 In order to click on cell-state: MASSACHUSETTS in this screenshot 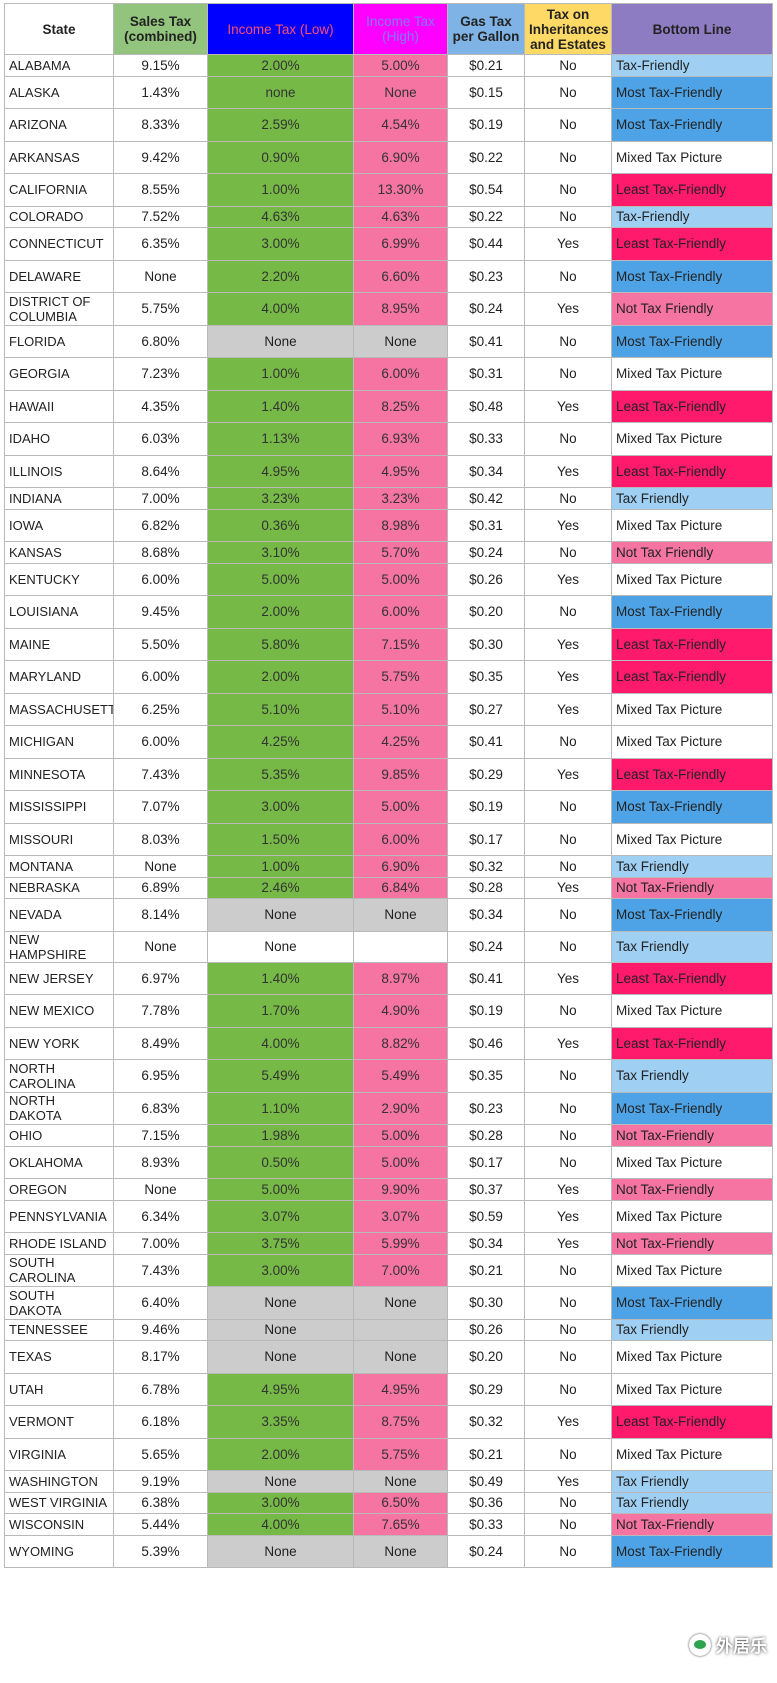, I will do `click(59, 709)`.